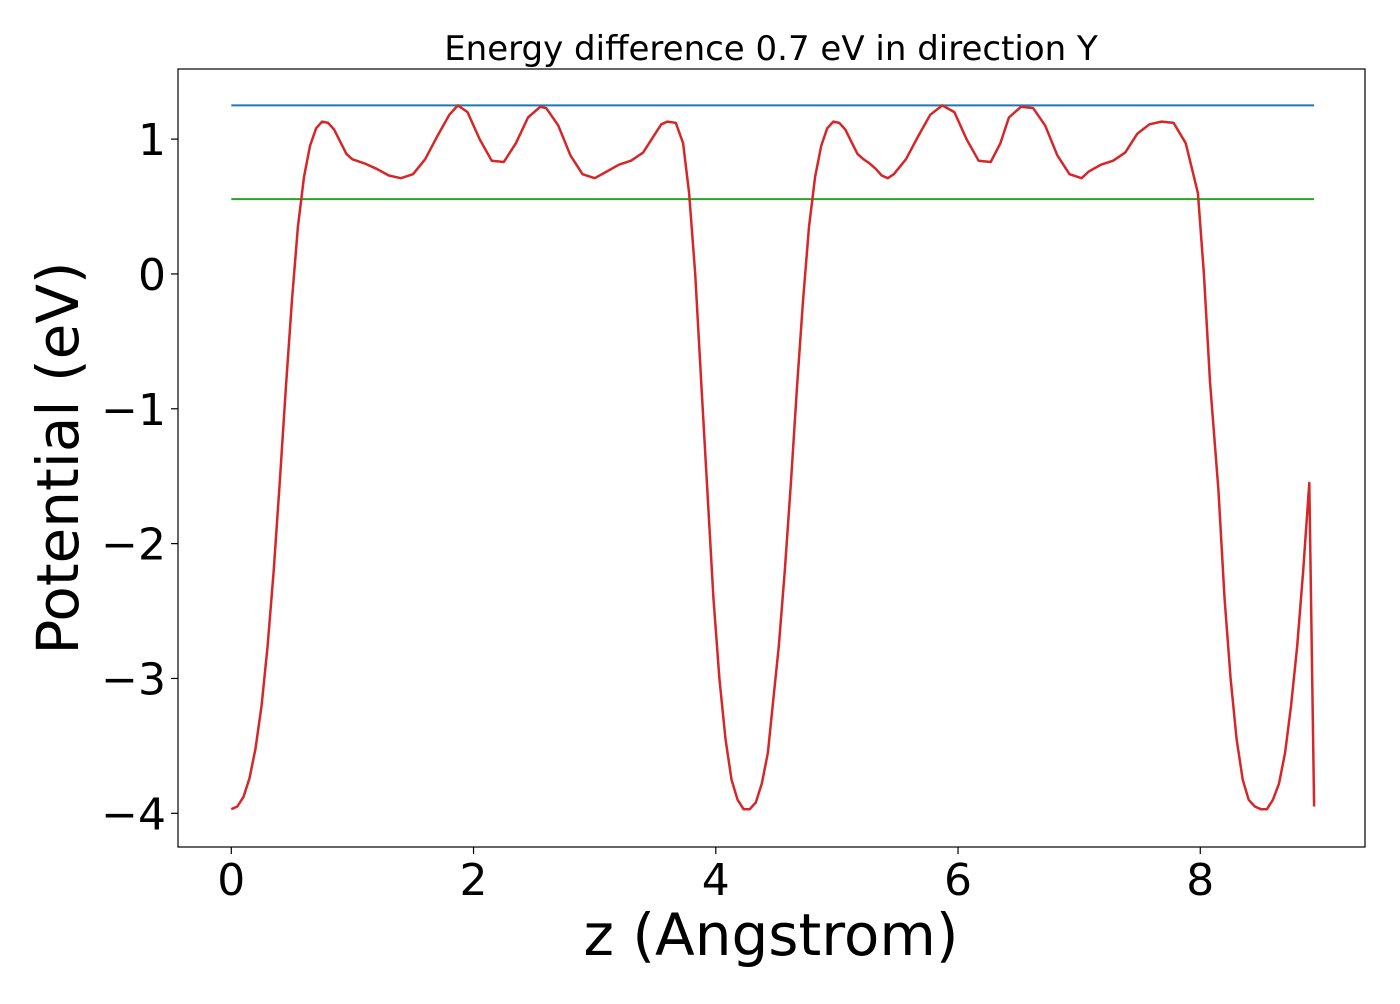  I want to click on x-tick-label: 6, so click(958, 880).